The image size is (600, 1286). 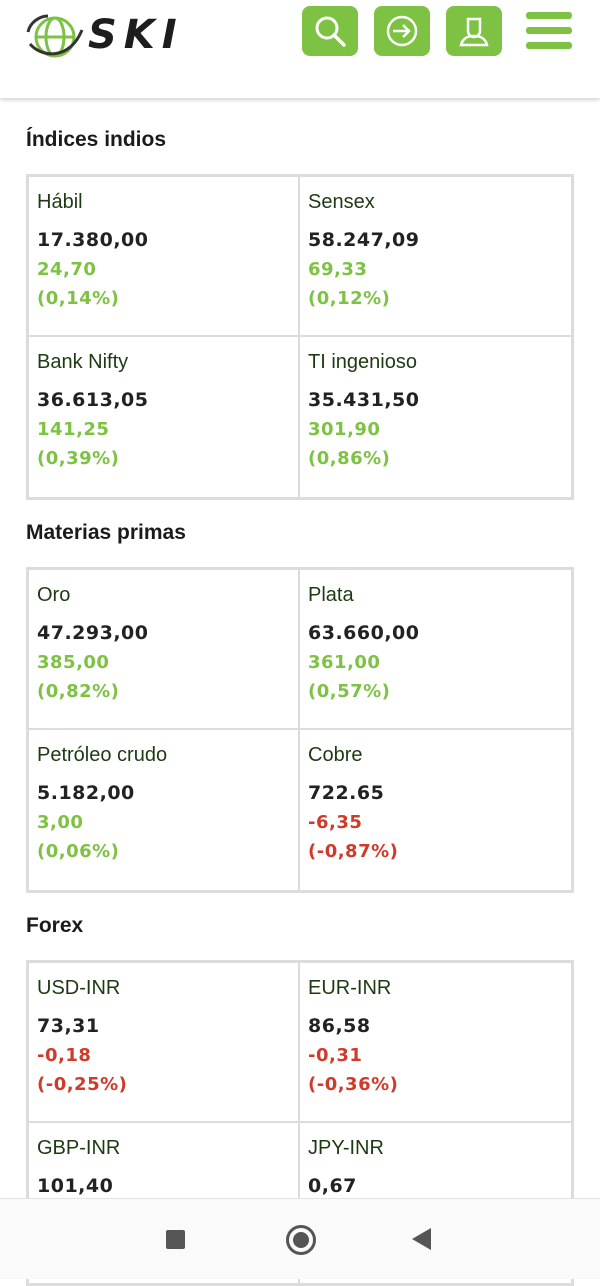 I want to click on tile-change: 3,00, so click(x=60, y=822).